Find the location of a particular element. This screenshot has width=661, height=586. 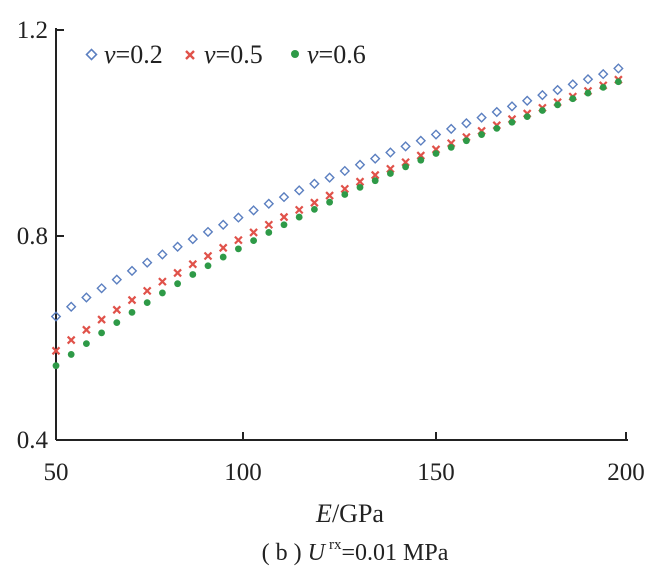

y-tick-label: 0.4 is located at coordinates (33, 440).